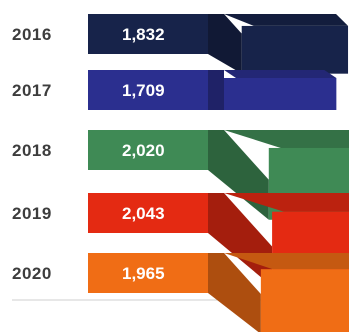 The image size is (349, 332). I want to click on bar-bend-2016, so click(225, 44).